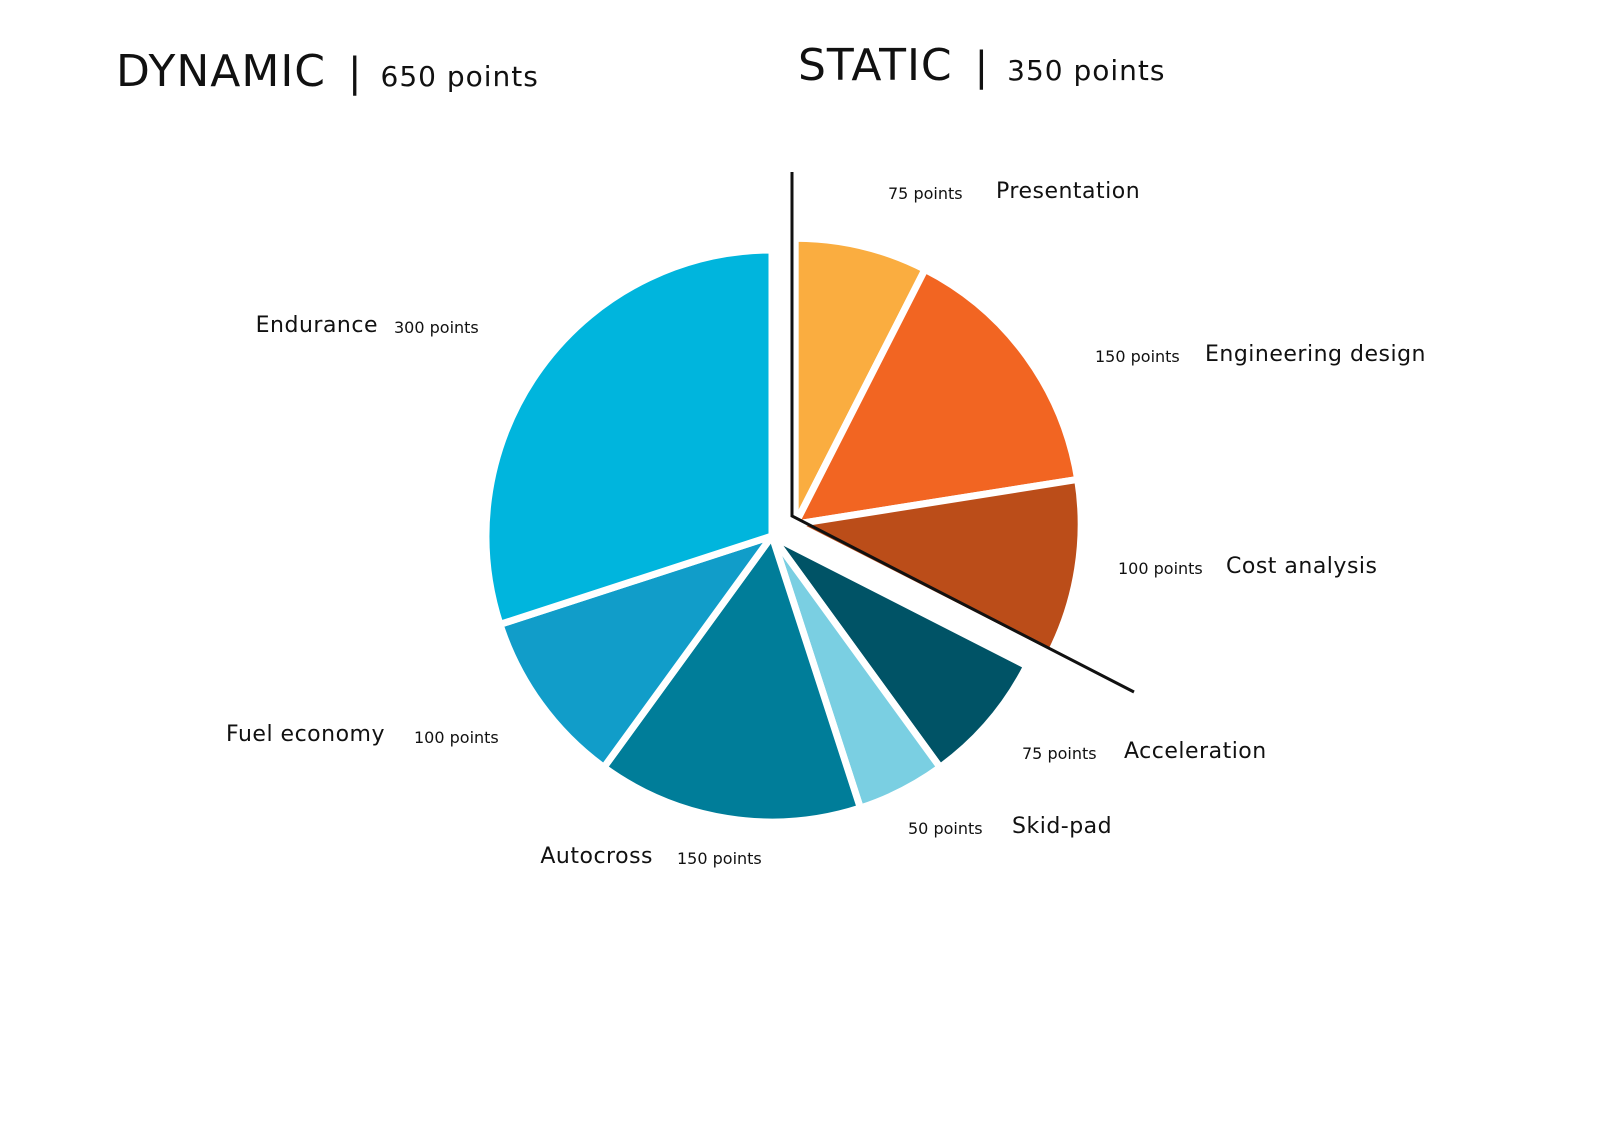  Describe the element at coordinates (629, 437) in the screenshot. I see `slice-endurance` at that location.